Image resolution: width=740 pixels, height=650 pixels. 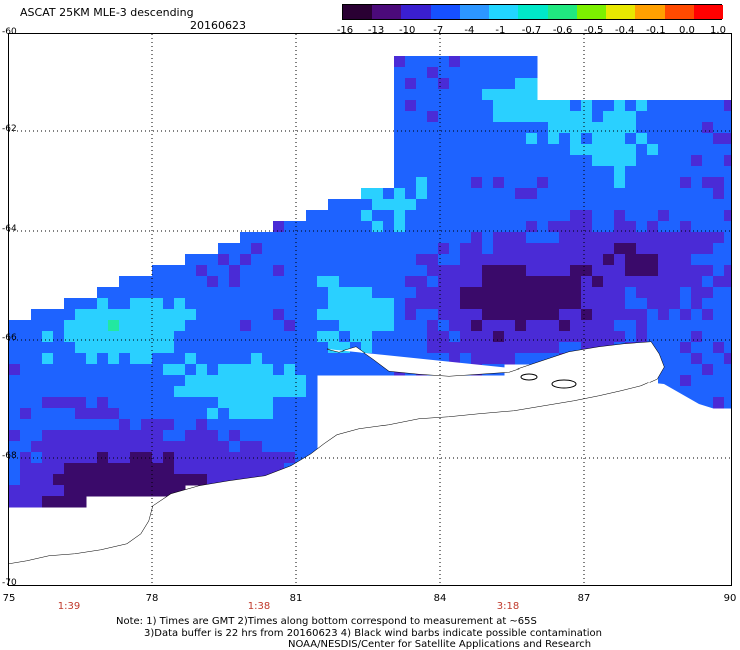 I want to click on map-title: ASCAT 25KM MLE-3 descending, so click(x=107, y=12).